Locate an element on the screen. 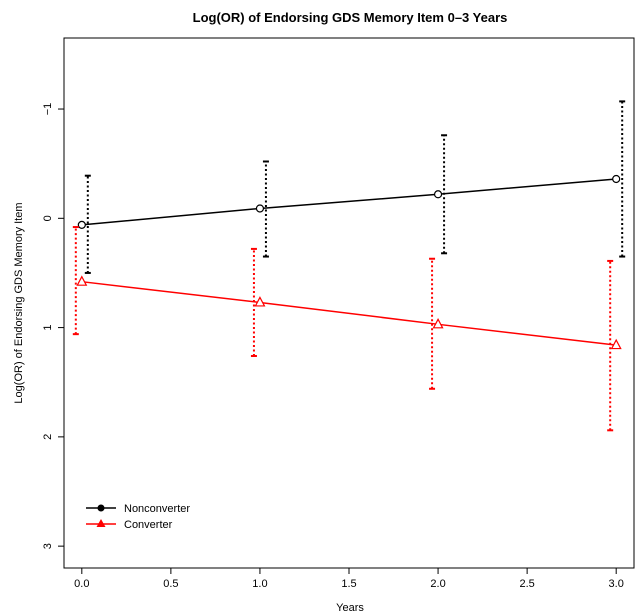 This screenshot has height=614, width=638. y-tick-label: 1 is located at coordinates (48, 328).